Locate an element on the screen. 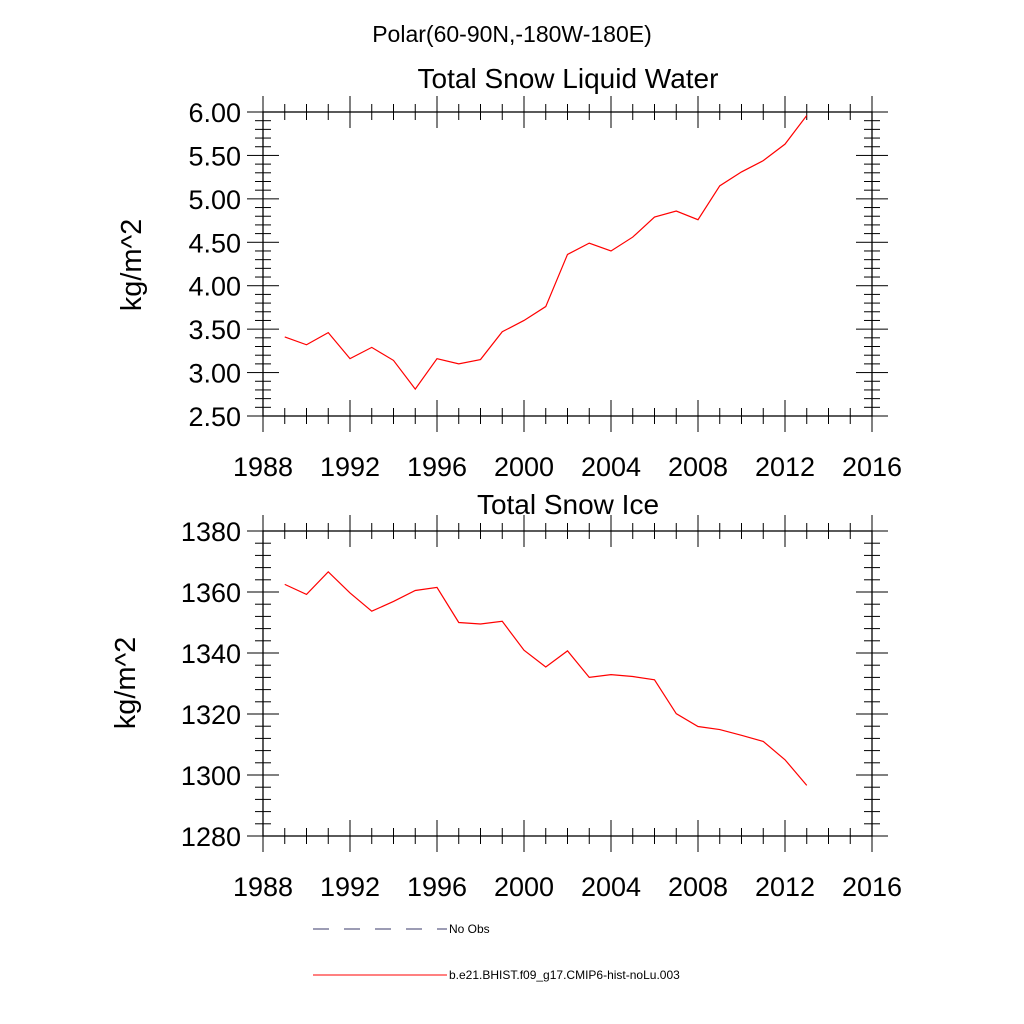 The image size is (1024, 1024). y-tick-label: 4.00 is located at coordinates (214, 287).